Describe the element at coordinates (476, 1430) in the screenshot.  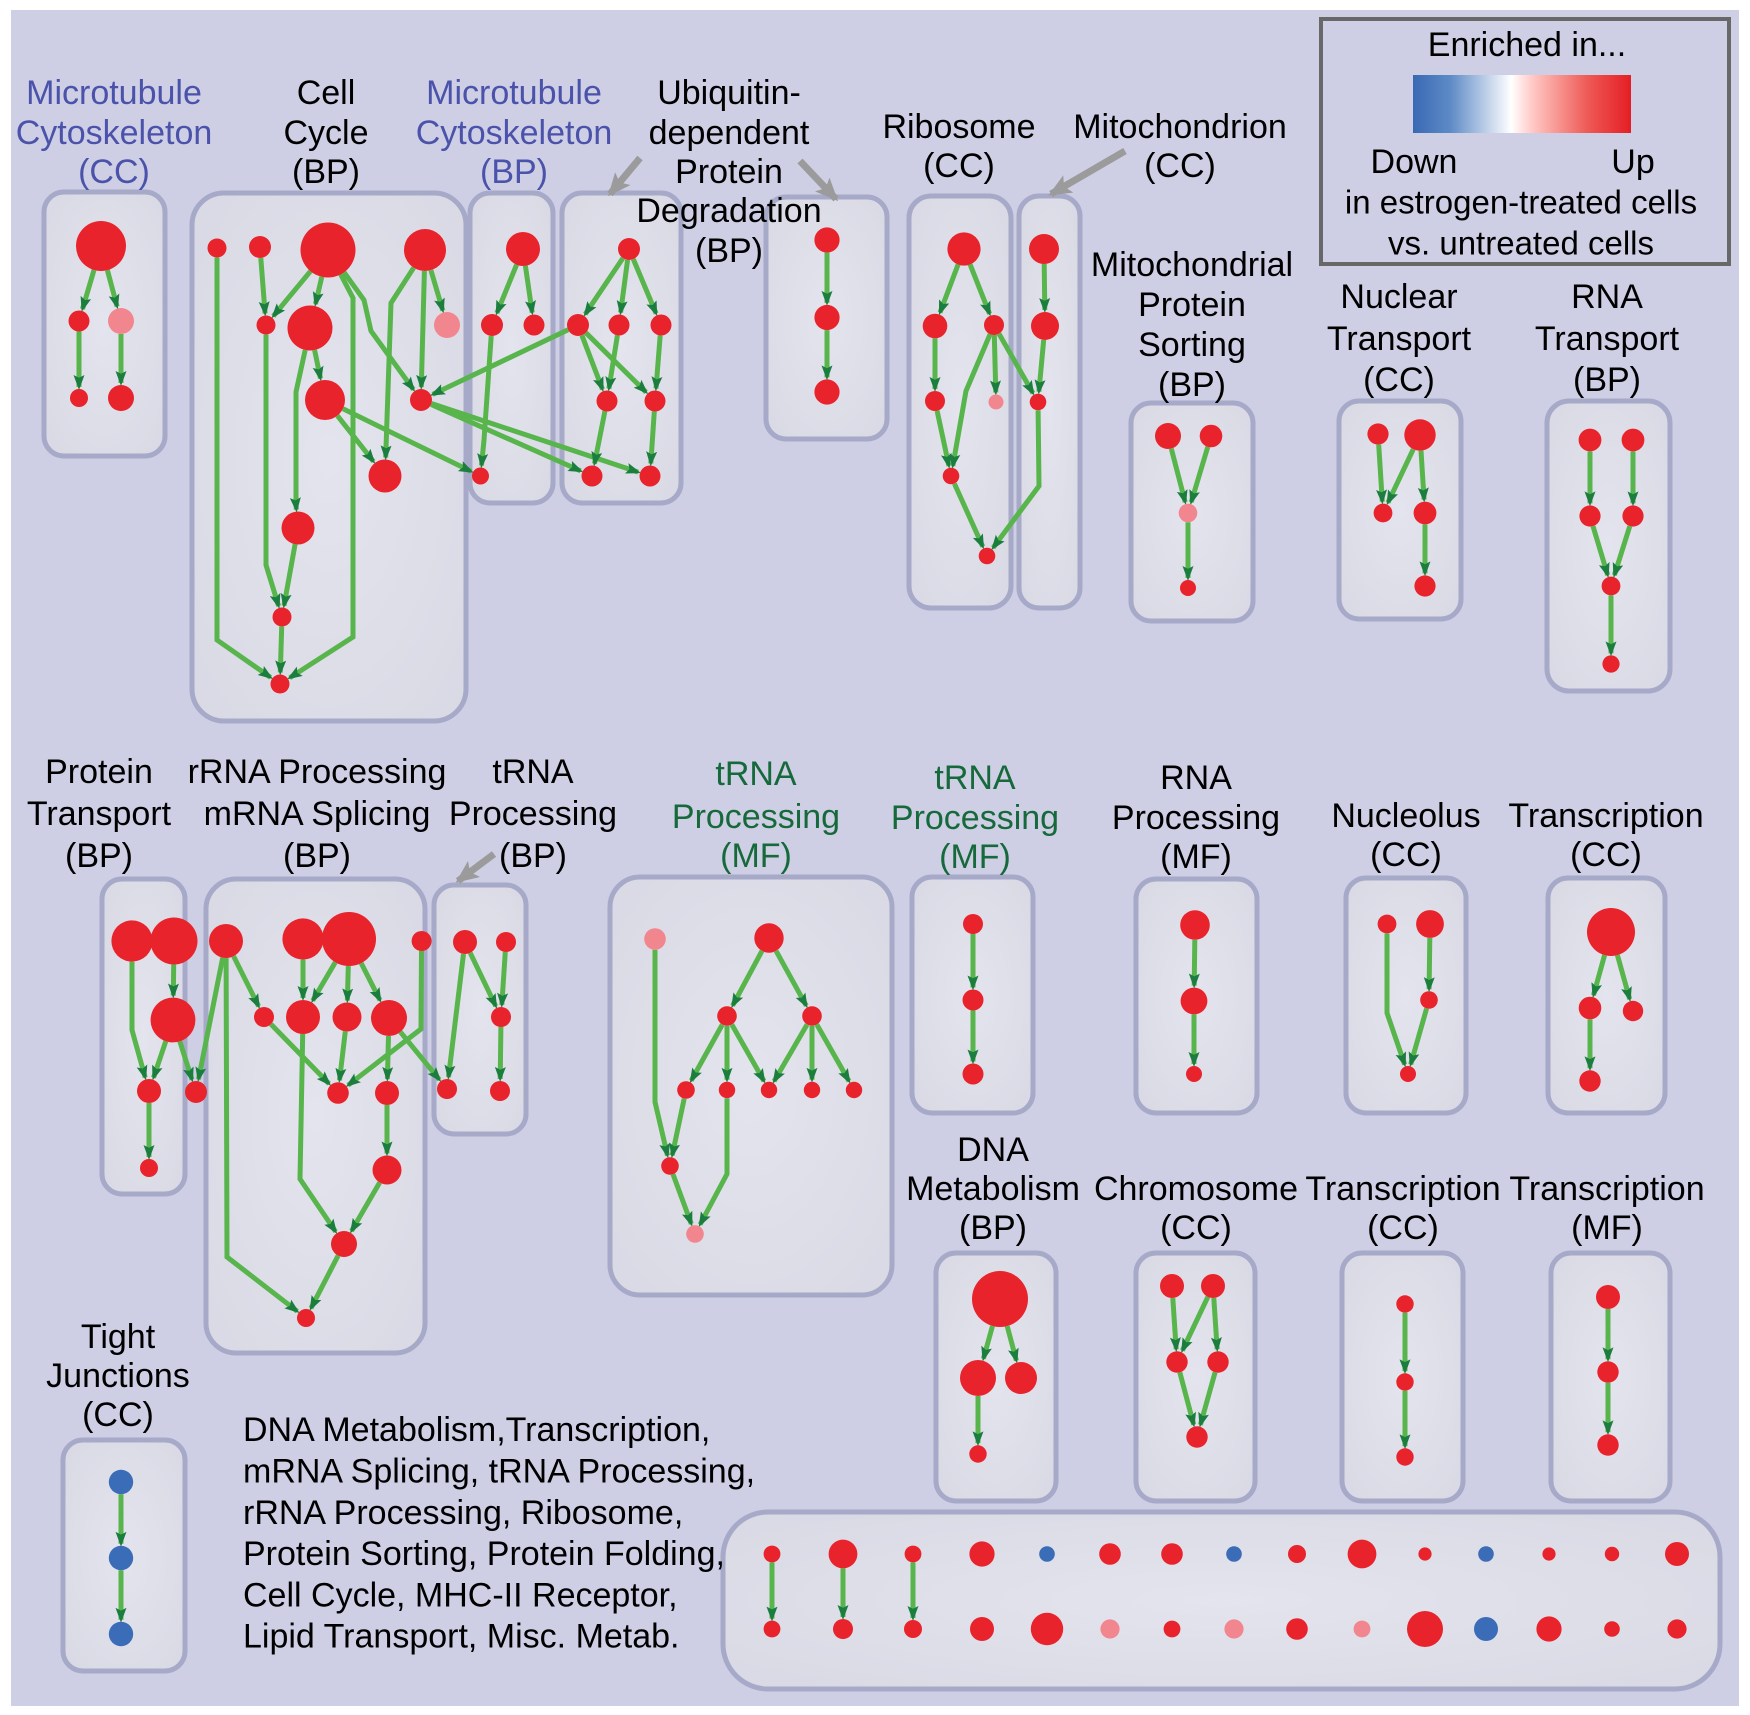
I see `svg-text: DNA Metabolism,Transcription,` at that location.